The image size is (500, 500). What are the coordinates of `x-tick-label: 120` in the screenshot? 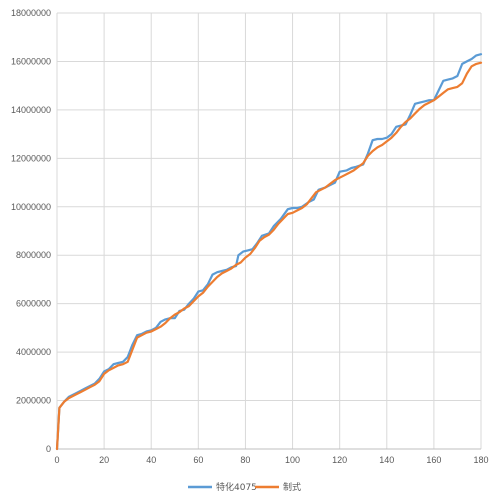 It's located at (339, 460).